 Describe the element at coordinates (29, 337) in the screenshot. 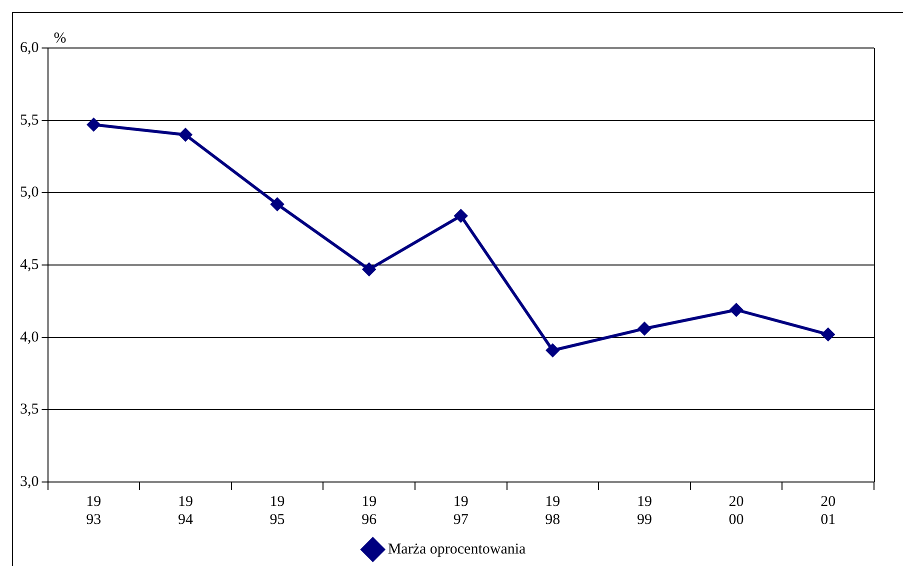

I see `y-tick-label: 4,0` at that location.